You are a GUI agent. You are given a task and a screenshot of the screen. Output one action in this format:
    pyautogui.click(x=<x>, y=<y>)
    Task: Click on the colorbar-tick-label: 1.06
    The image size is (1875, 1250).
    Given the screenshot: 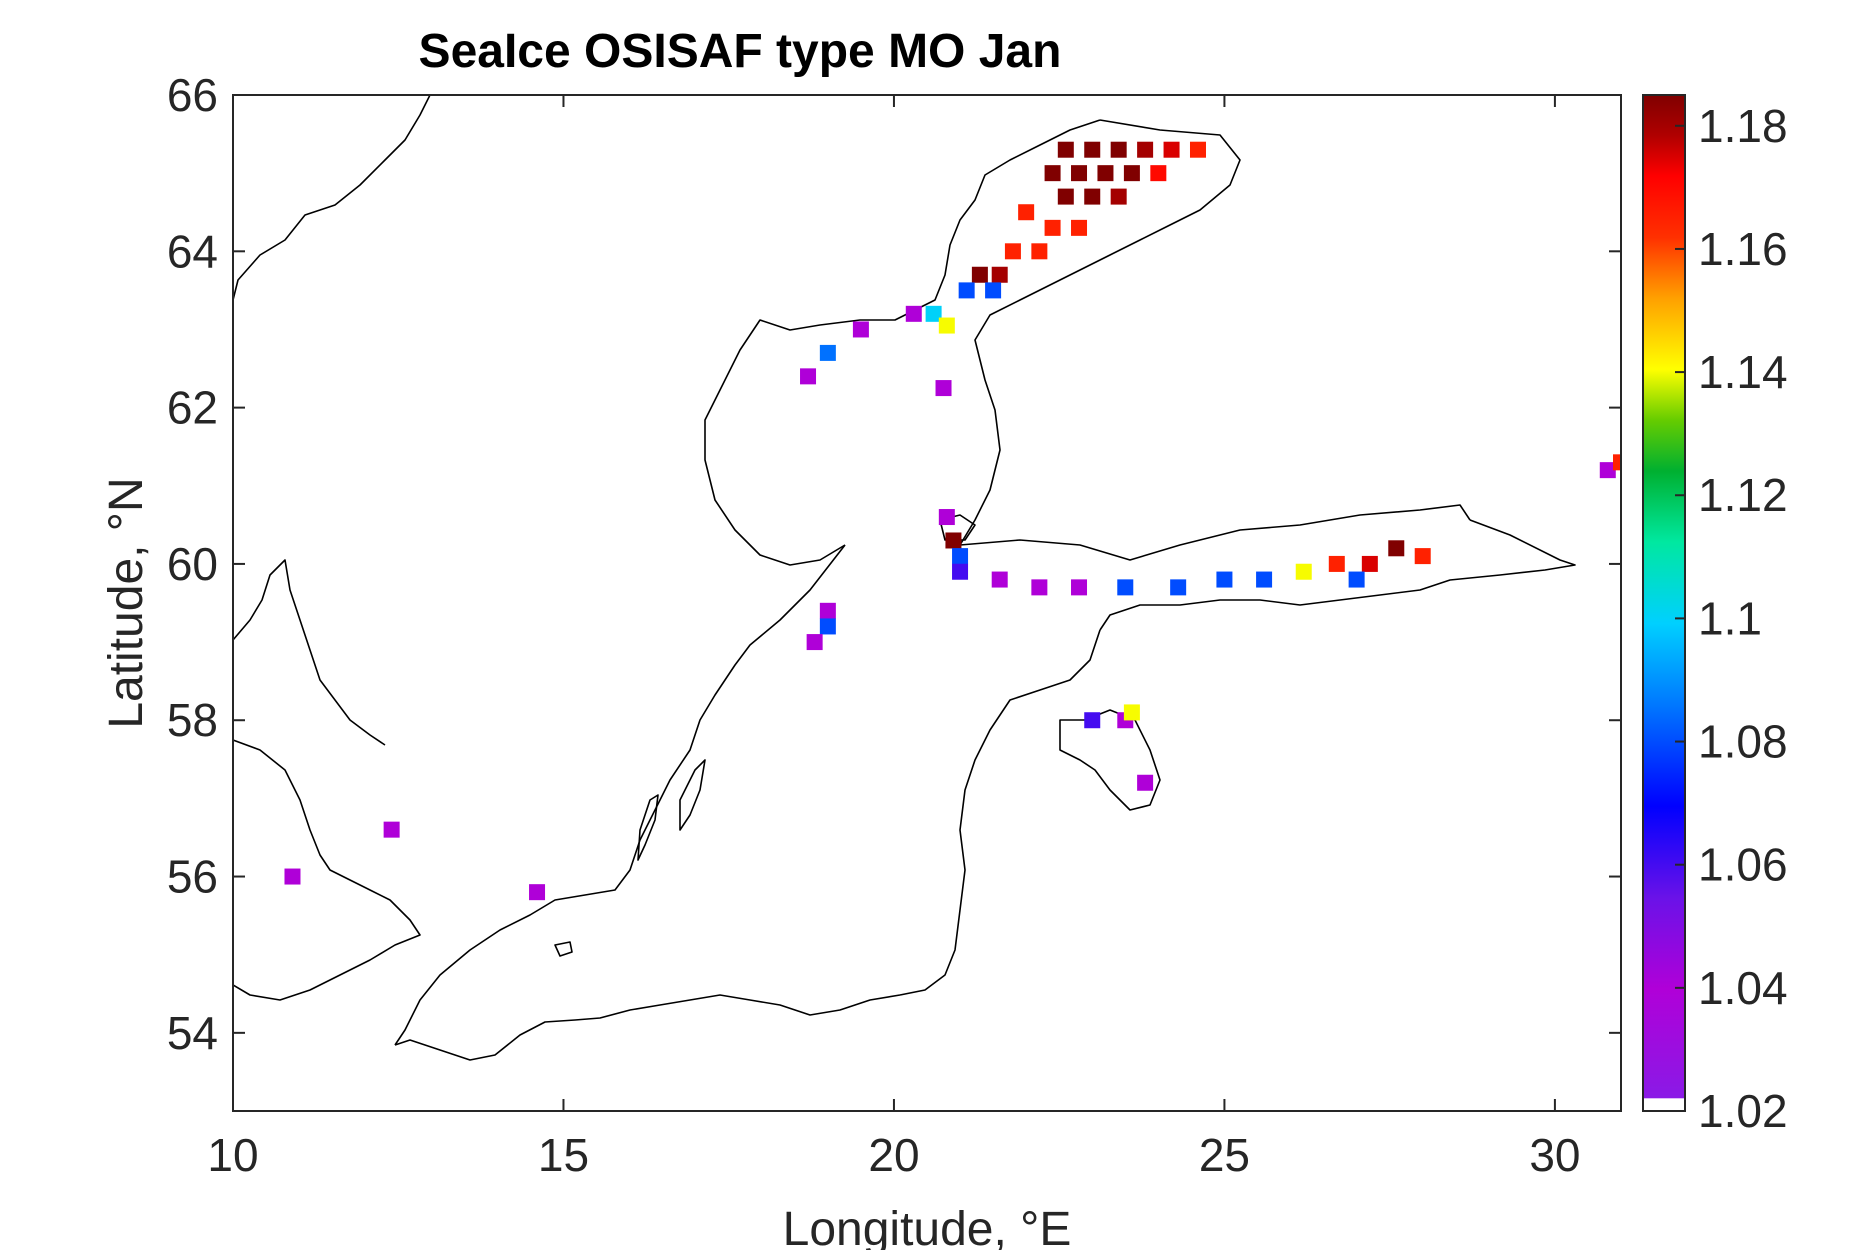 What is the action you would take?
    pyautogui.click(x=1743, y=865)
    